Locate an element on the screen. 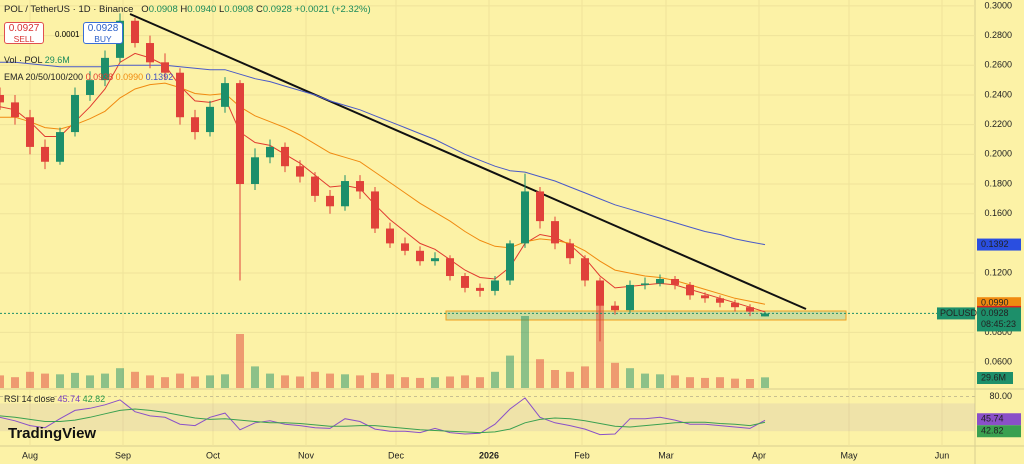  change: +0.0021 (+2.32%) is located at coordinates (332, 9).